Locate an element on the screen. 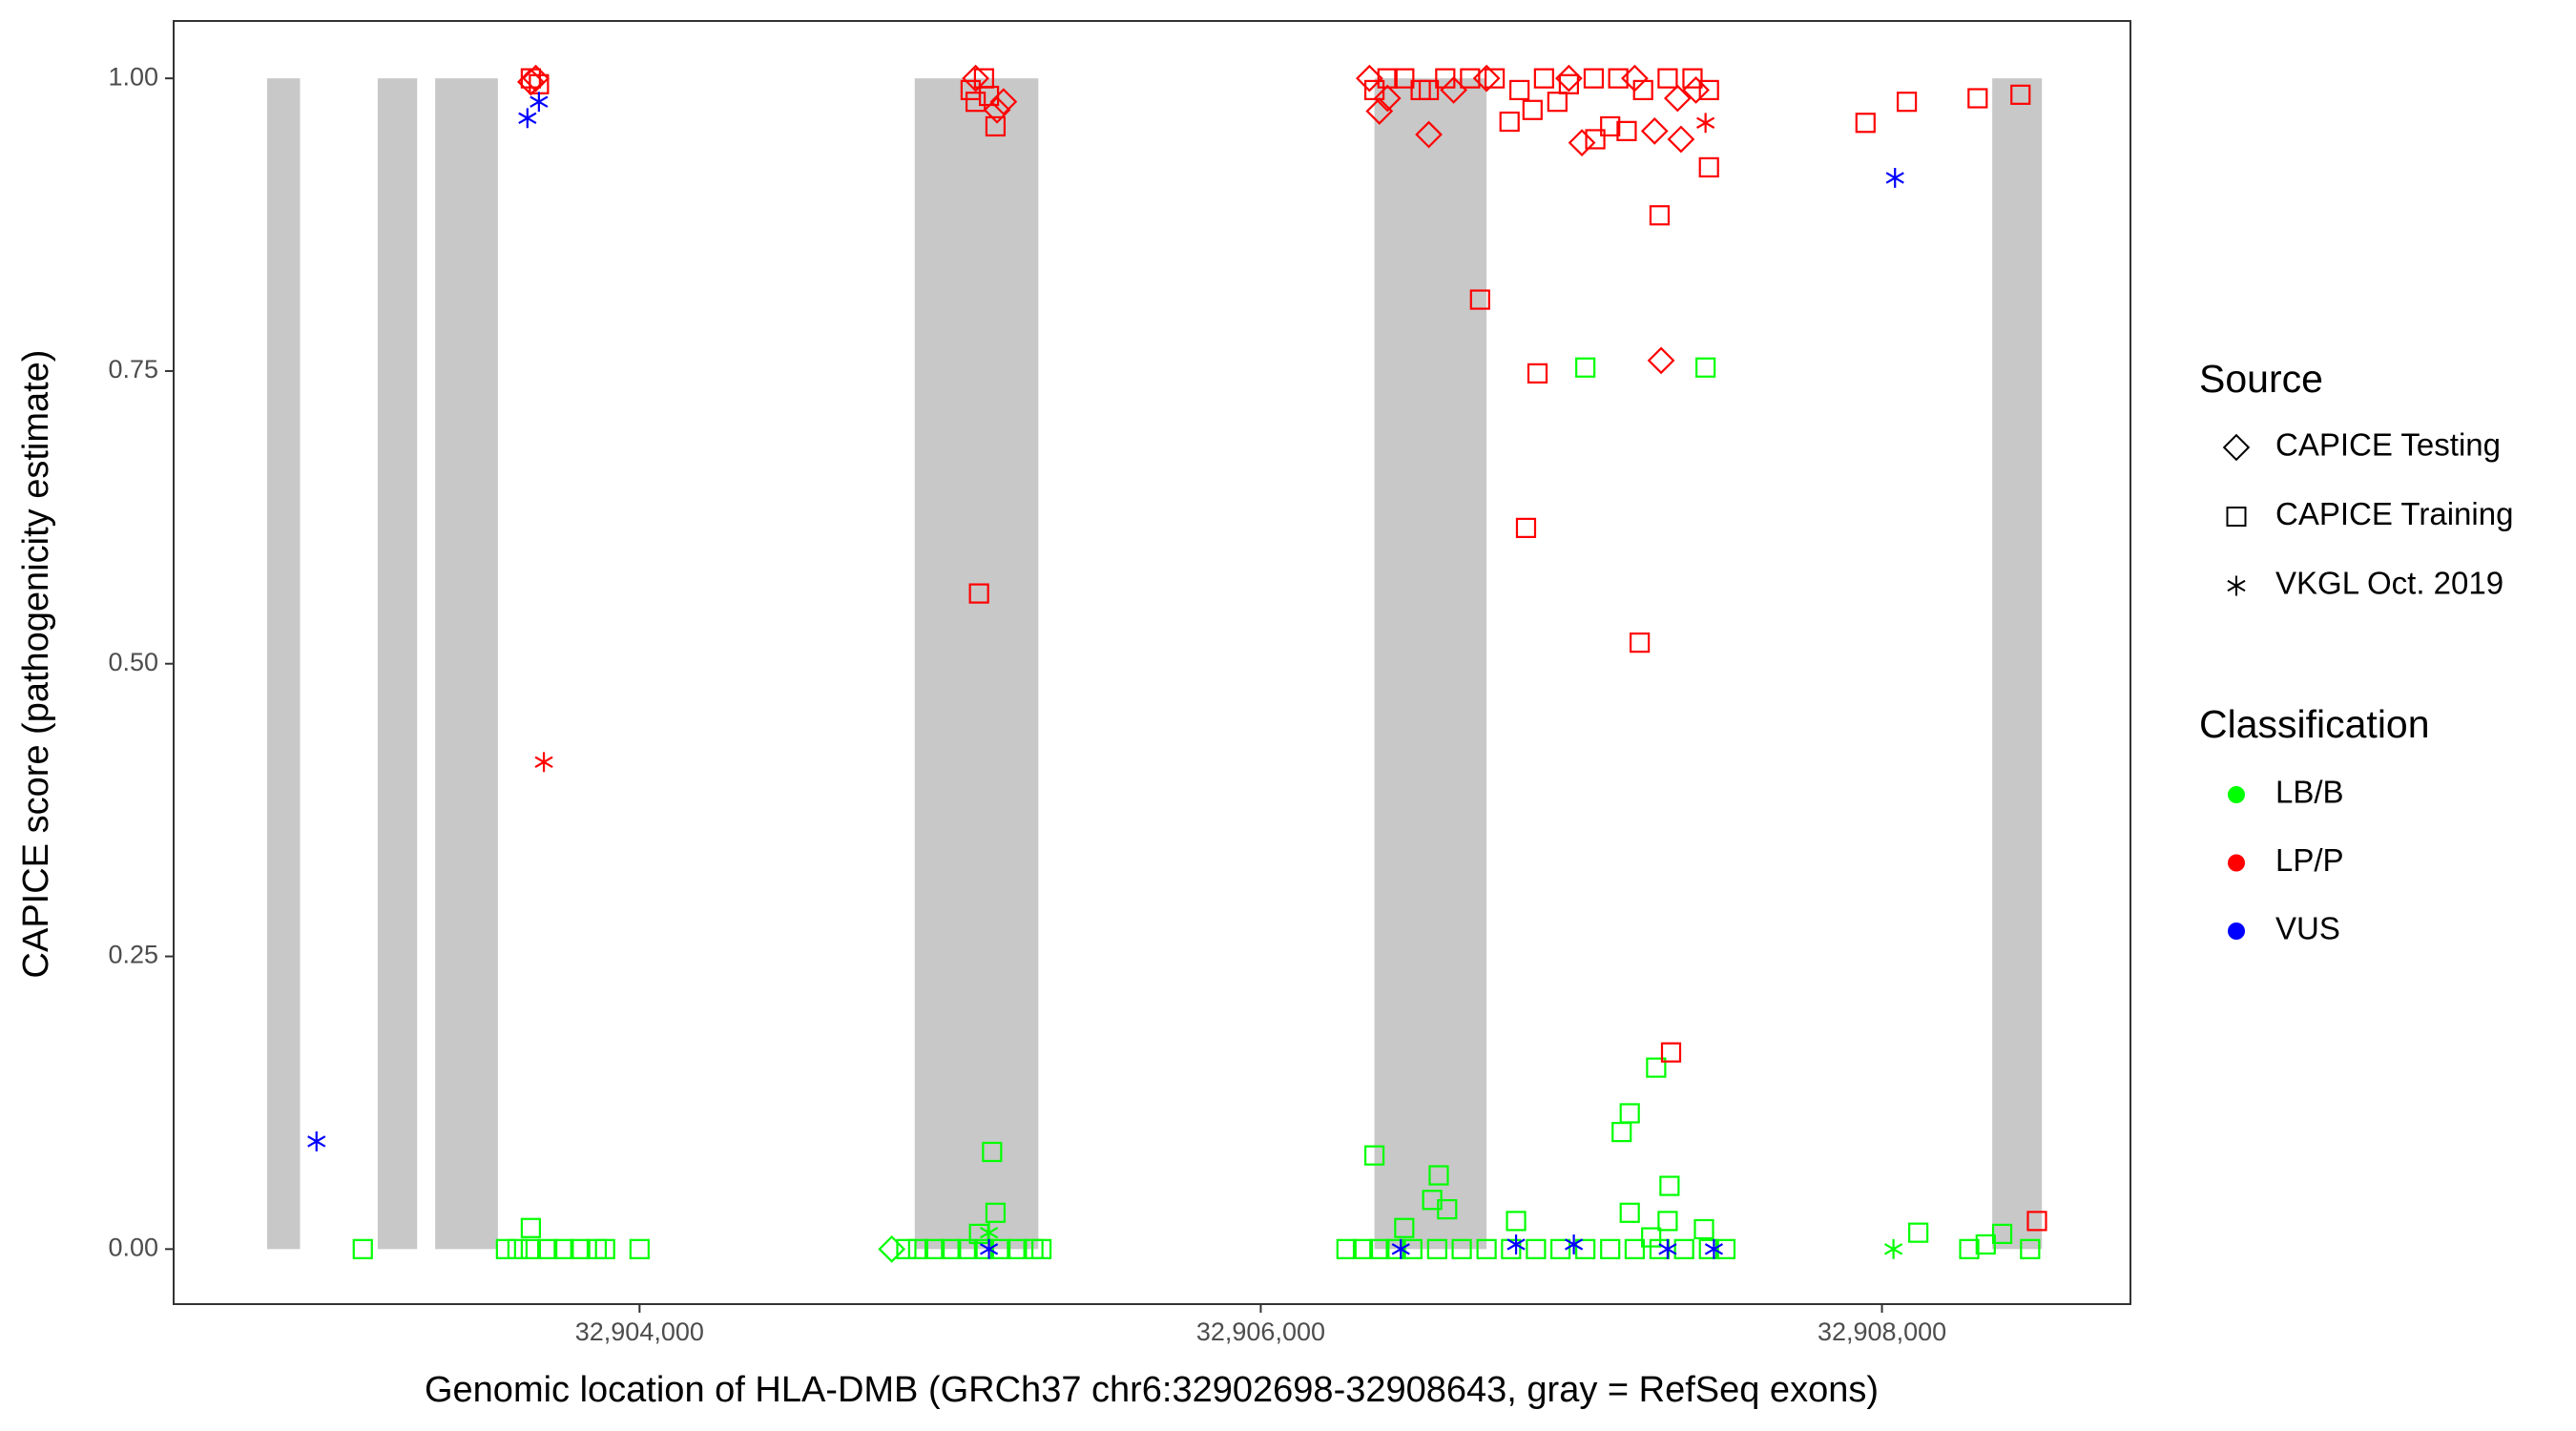 Image resolution: width=2576 pixels, height=1431 pixels. legend-label: CAPICE Training is located at coordinates (2394, 513).